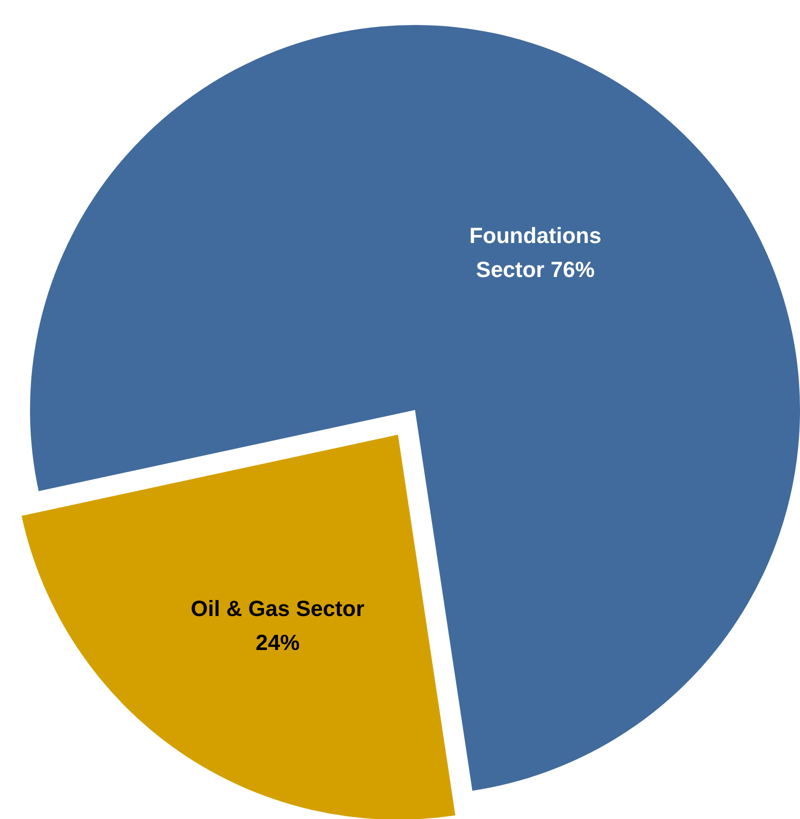 The image size is (800, 819). What do you see at coordinates (277, 608) in the screenshot?
I see `slice-label: Oil & Gas Sector` at bounding box center [277, 608].